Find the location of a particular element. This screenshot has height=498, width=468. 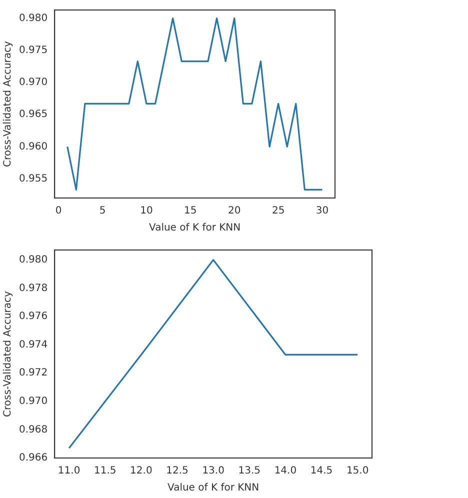

y-tick-label: 0.955 is located at coordinates (33, 178).